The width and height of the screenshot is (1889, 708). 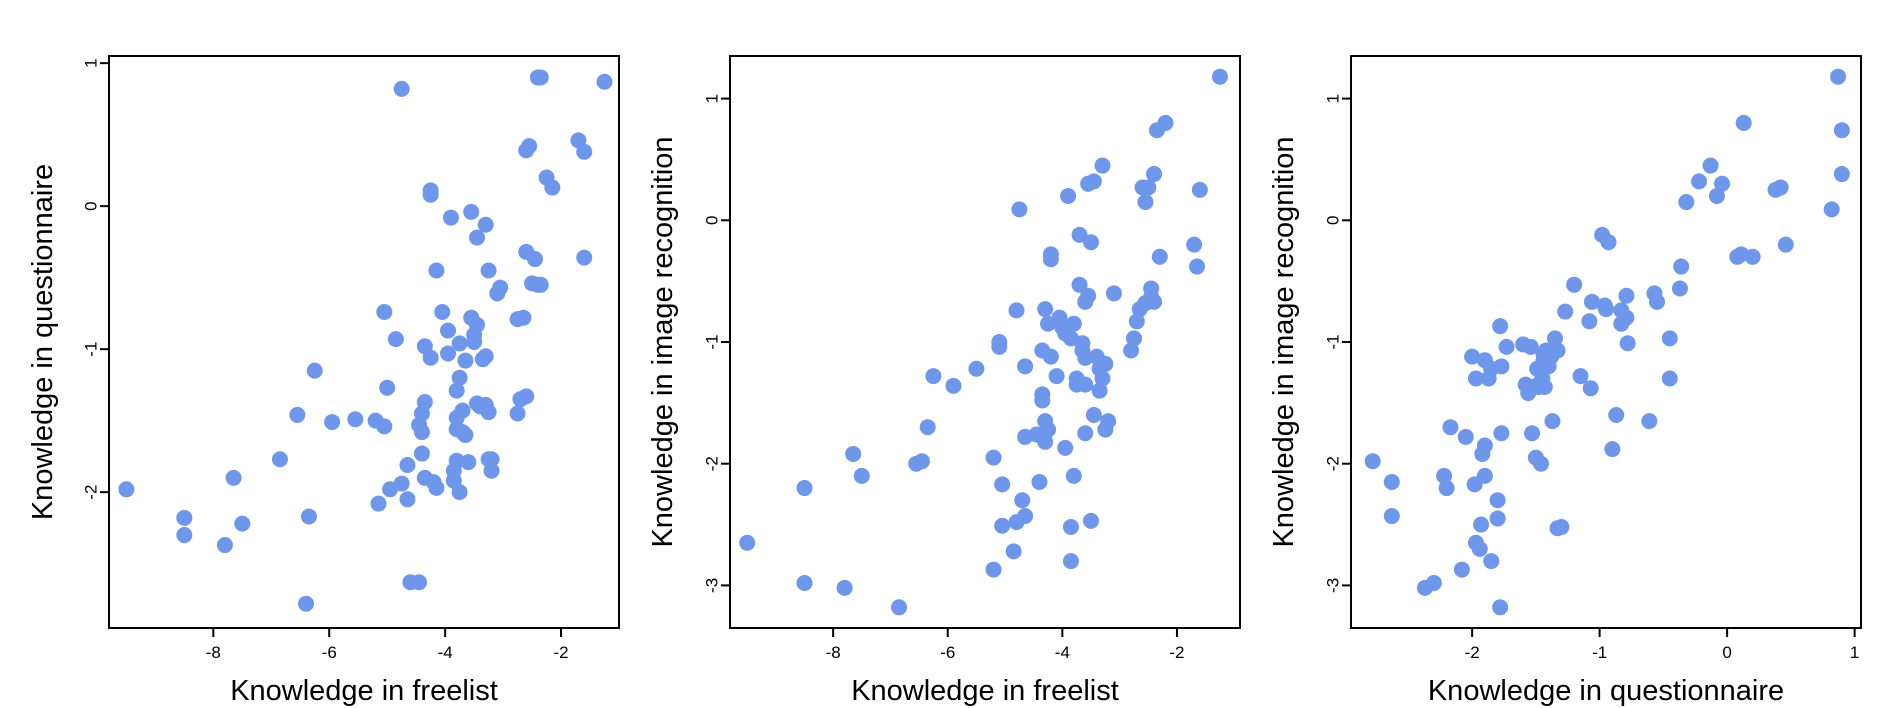 I want to click on x-axis-label: Knowledge in freelist, so click(x=364, y=691).